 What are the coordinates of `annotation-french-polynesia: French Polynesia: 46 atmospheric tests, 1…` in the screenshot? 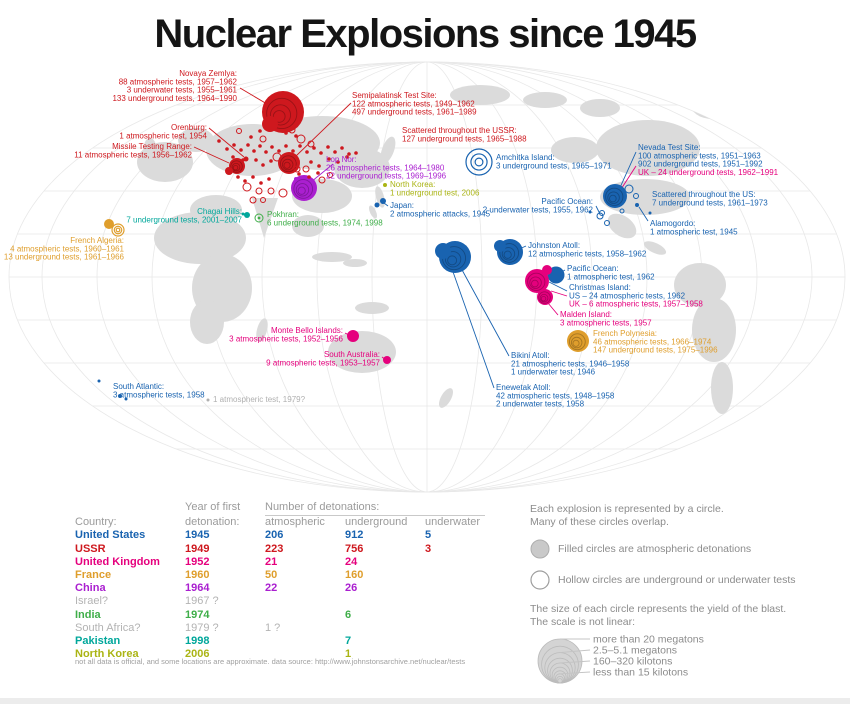 It's located at (655, 342).